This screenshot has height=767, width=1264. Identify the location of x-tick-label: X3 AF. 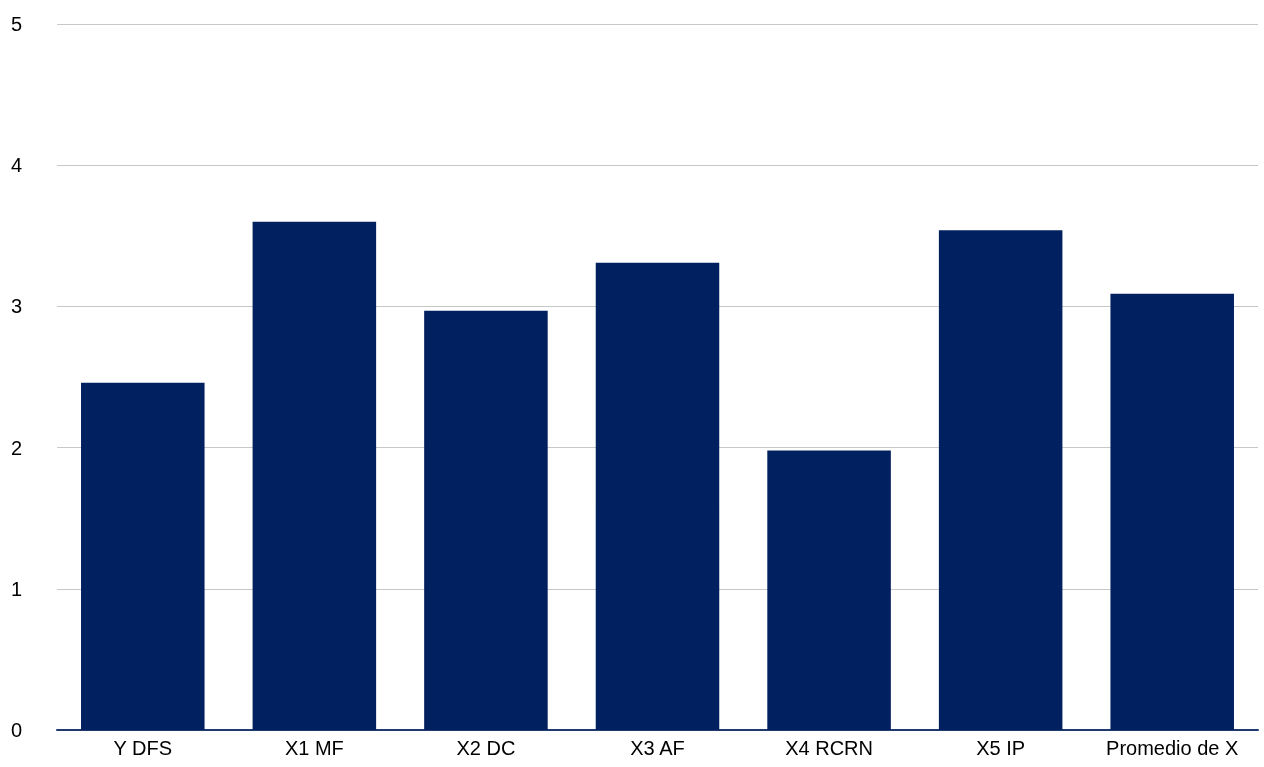
(657, 748).